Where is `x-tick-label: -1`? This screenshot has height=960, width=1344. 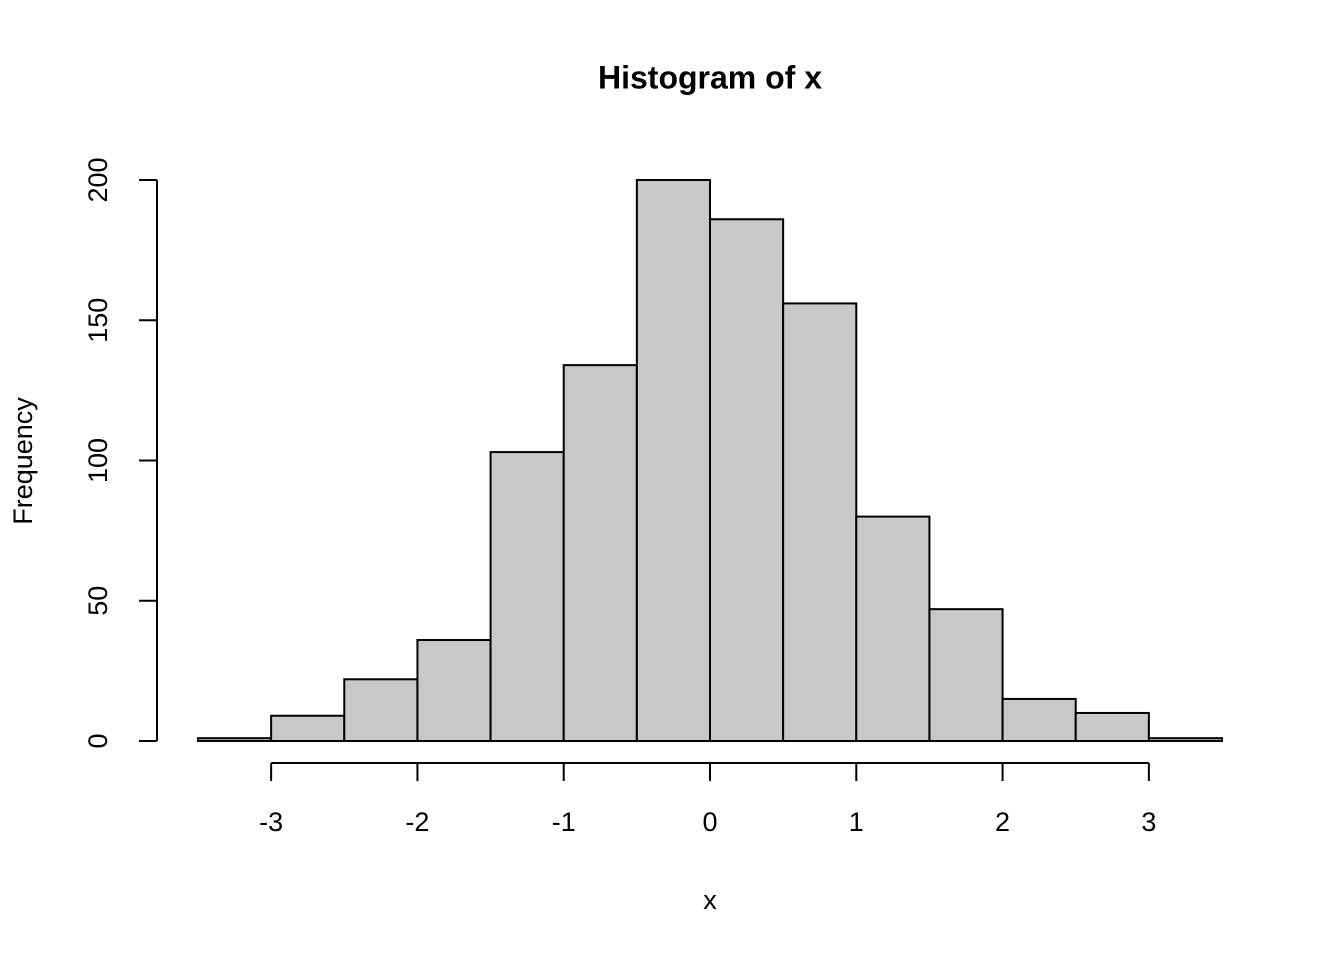
x-tick-label: -1 is located at coordinates (564, 822).